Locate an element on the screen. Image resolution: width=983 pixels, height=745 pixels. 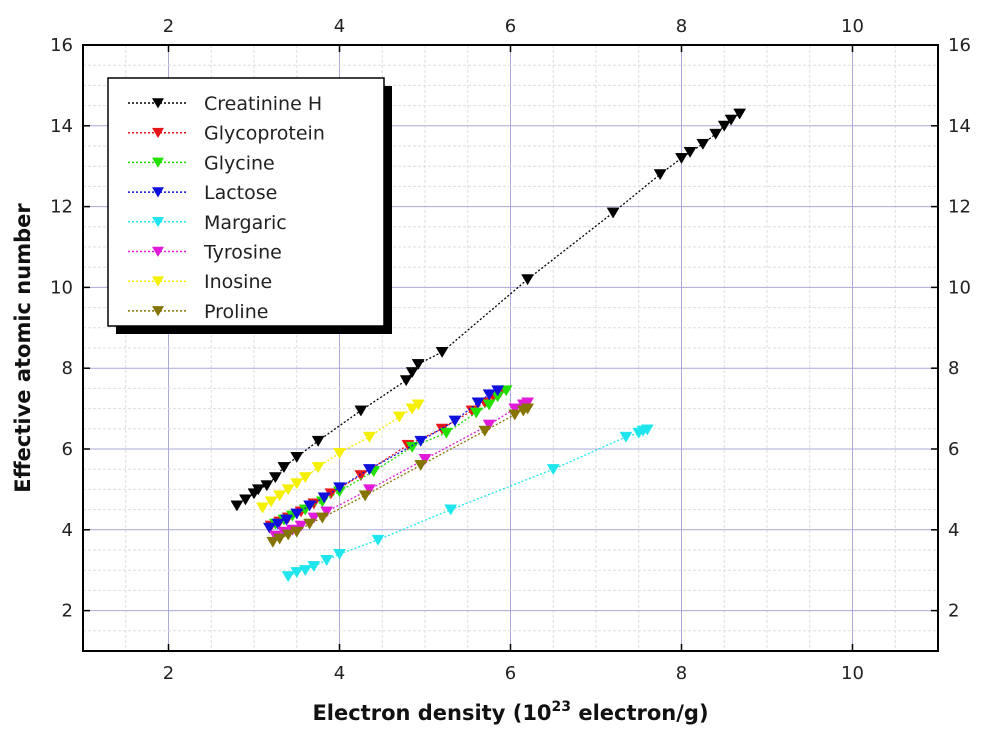
legend-label: Lactose is located at coordinates (240, 193).